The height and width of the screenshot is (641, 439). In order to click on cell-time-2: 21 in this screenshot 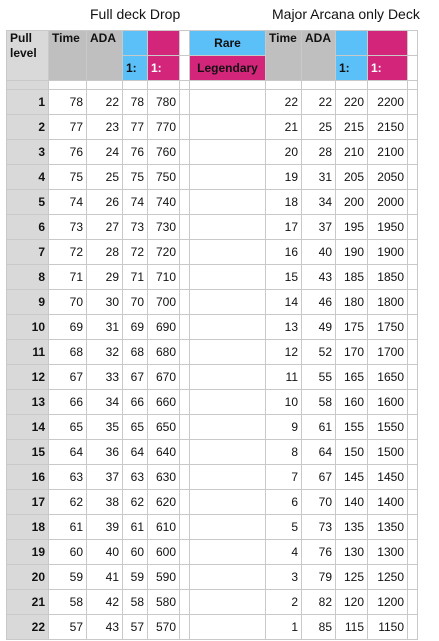, I will do `click(283, 127)`.